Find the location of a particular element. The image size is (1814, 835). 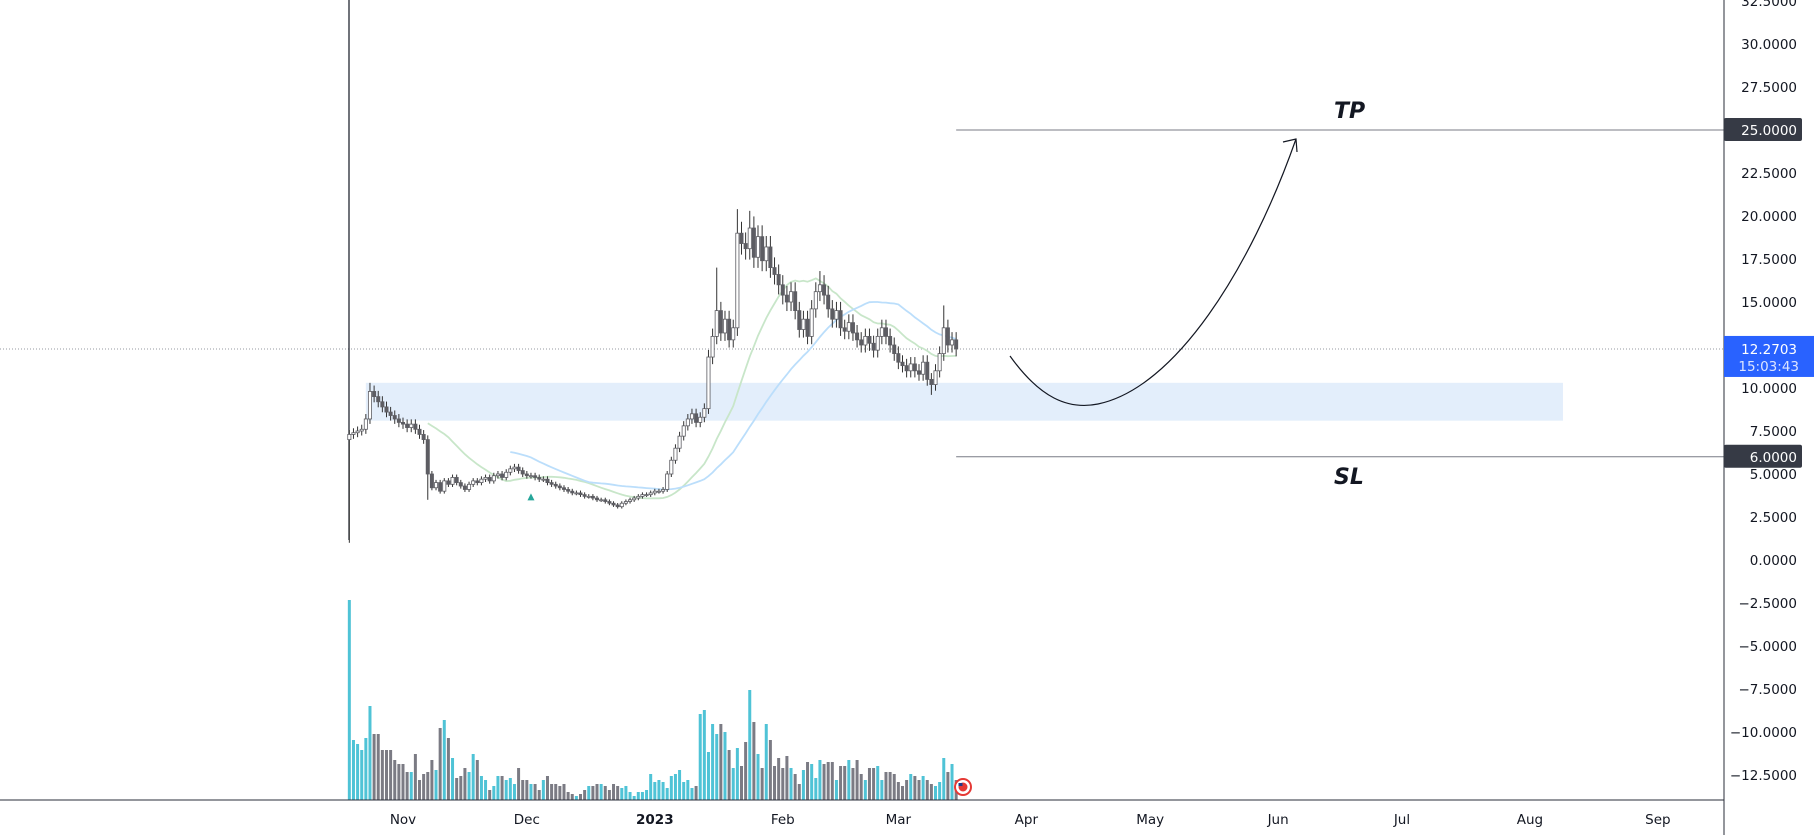

time-tick-label: Apr is located at coordinates (1027, 820).